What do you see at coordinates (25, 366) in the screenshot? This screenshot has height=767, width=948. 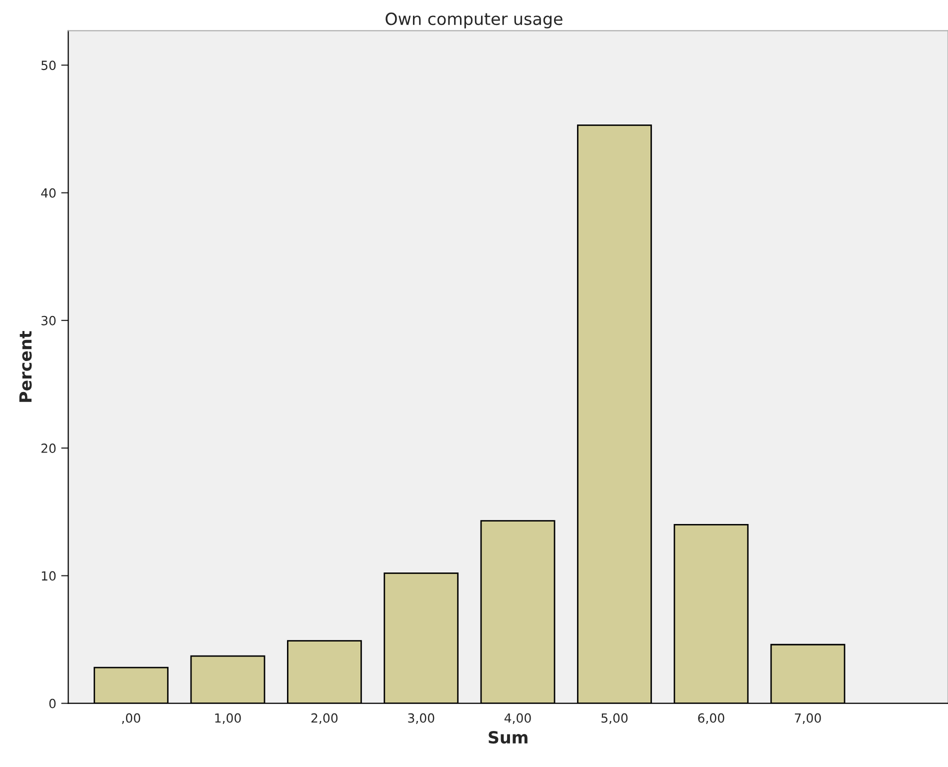 I see `y-axis-title: Percent` at bounding box center [25, 366].